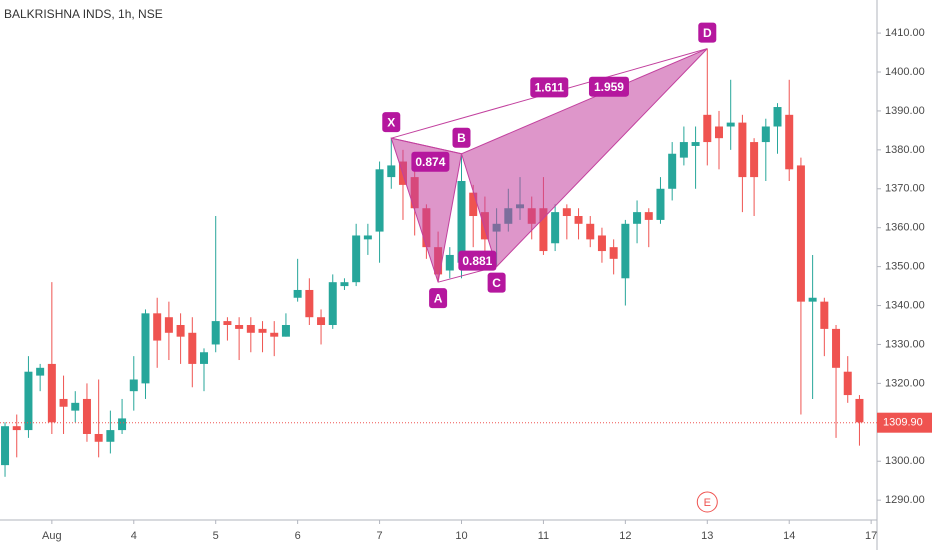 The image size is (932, 550). I want to click on x-tick-label: 11, so click(543, 536).